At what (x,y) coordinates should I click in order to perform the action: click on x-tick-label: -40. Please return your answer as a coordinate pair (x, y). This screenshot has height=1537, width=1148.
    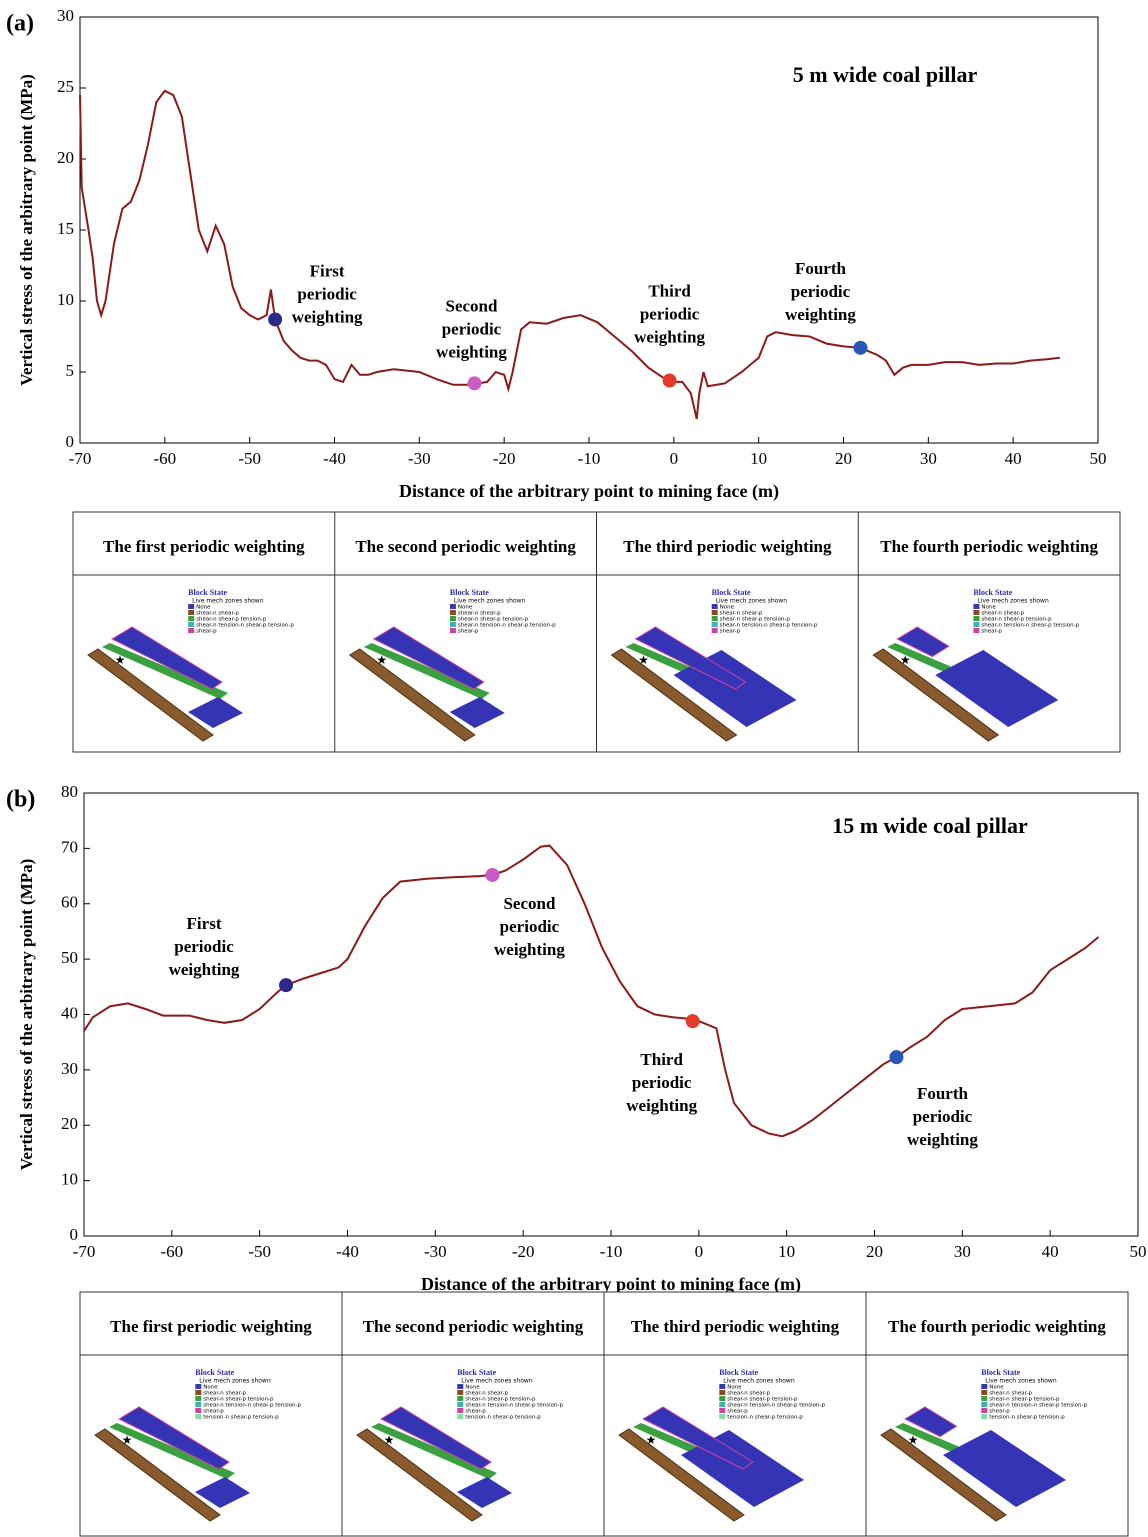
    Looking at the image, I should click on (334, 458).